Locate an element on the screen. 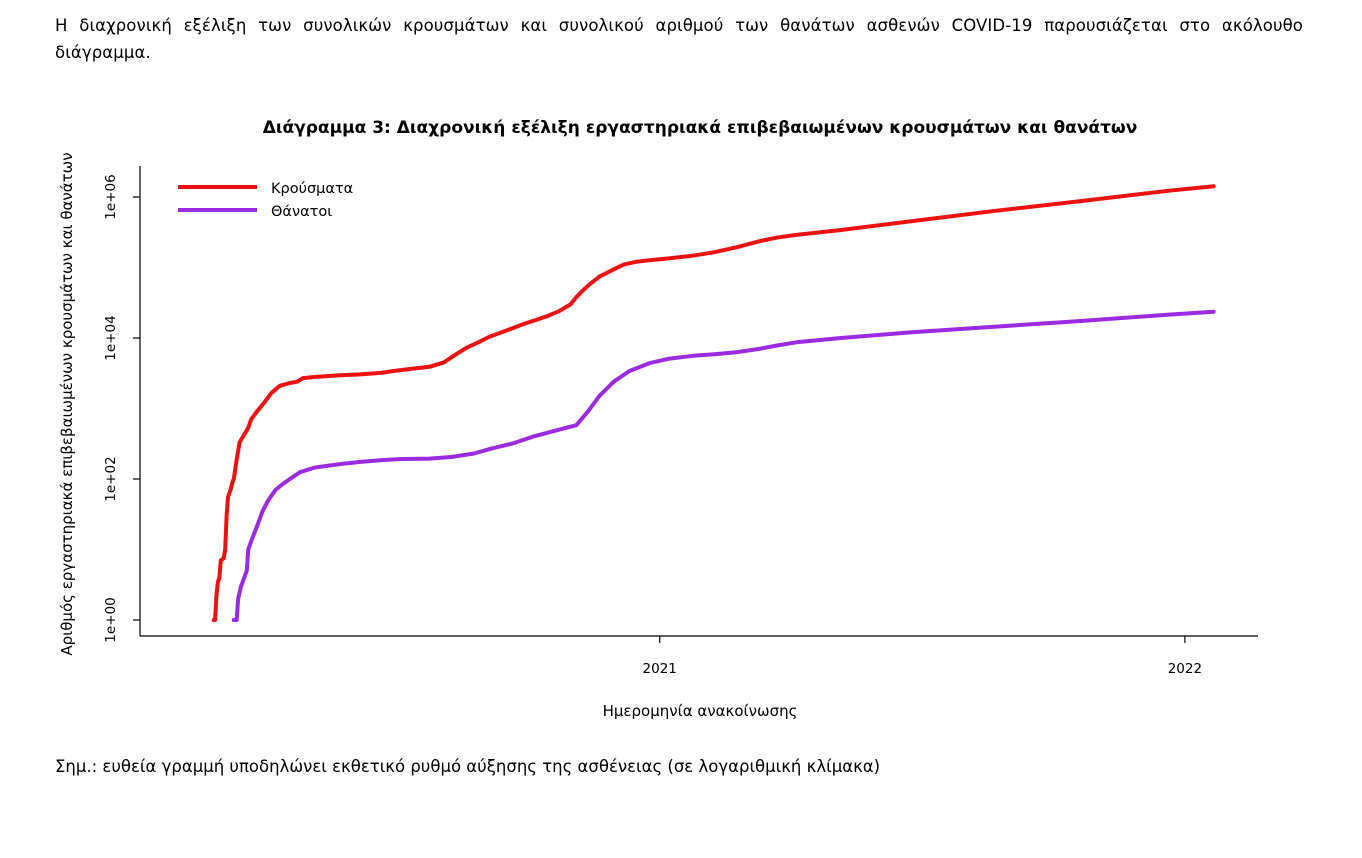 This screenshot has width=1362, height=858. x-tick-label: 2021 is located at coordinates (660, 669).